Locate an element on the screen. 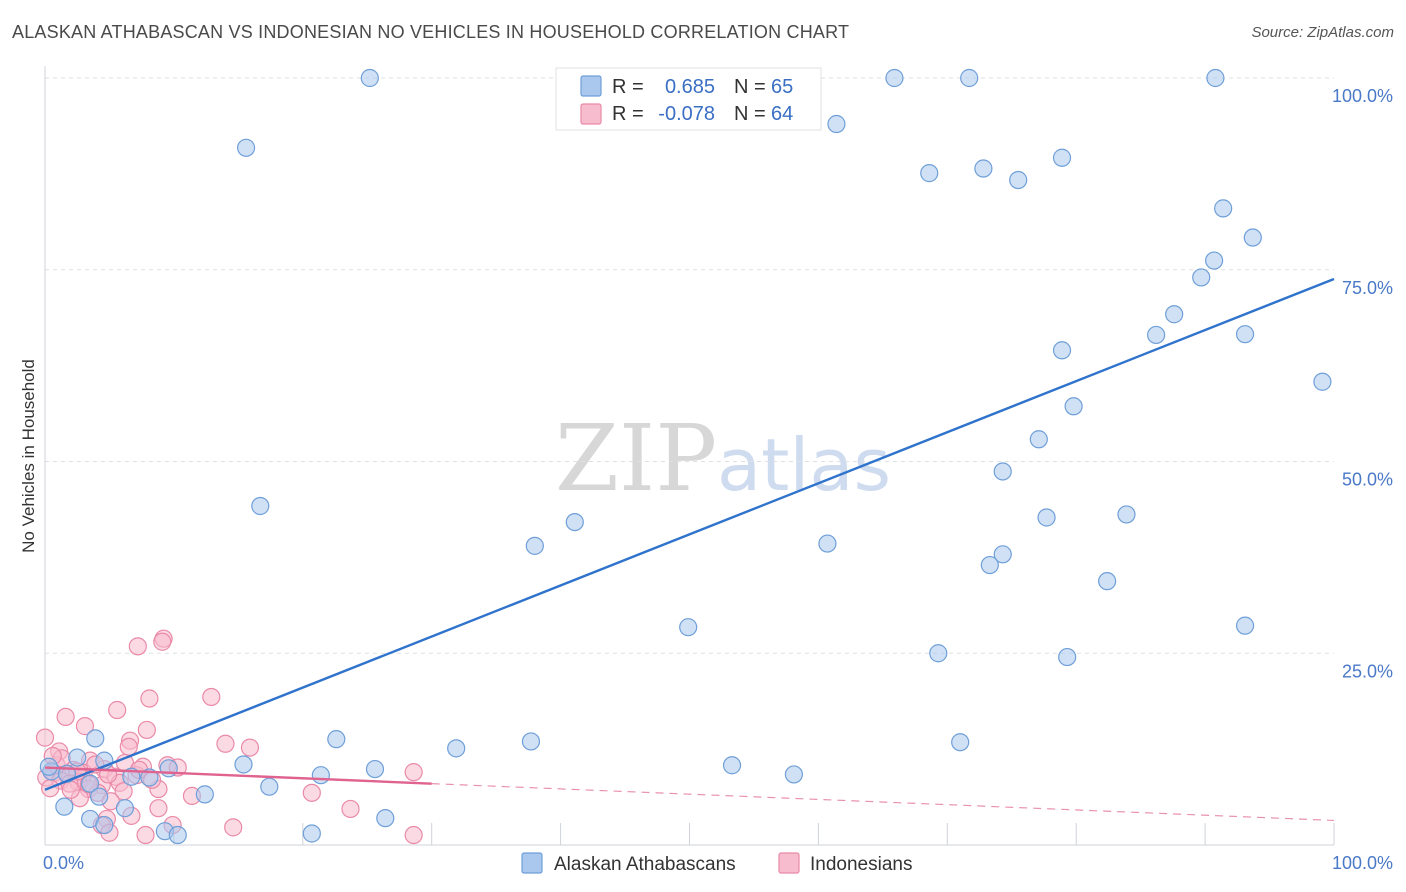 The height and width of the screenshot is (892, 1406). legend-n-label-2: N = is located at coordinates (750, 114).